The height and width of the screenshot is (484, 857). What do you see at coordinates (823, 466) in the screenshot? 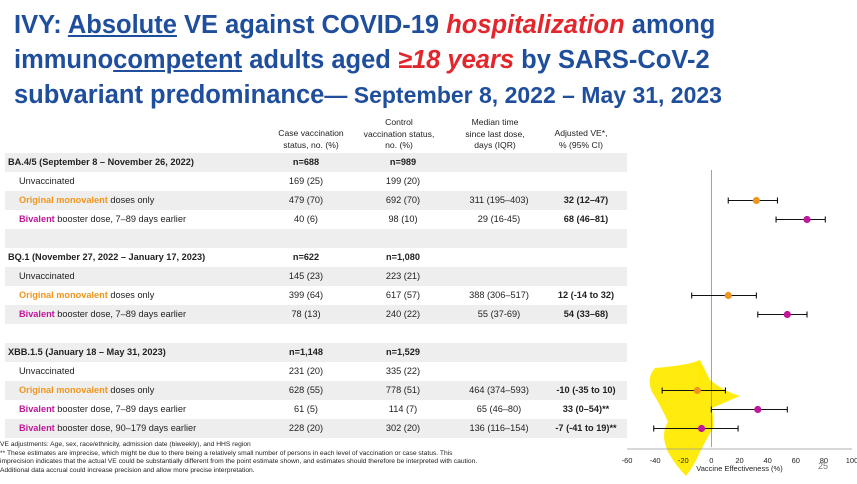
I see `page-number: 25` at bounding box center [823, 466].